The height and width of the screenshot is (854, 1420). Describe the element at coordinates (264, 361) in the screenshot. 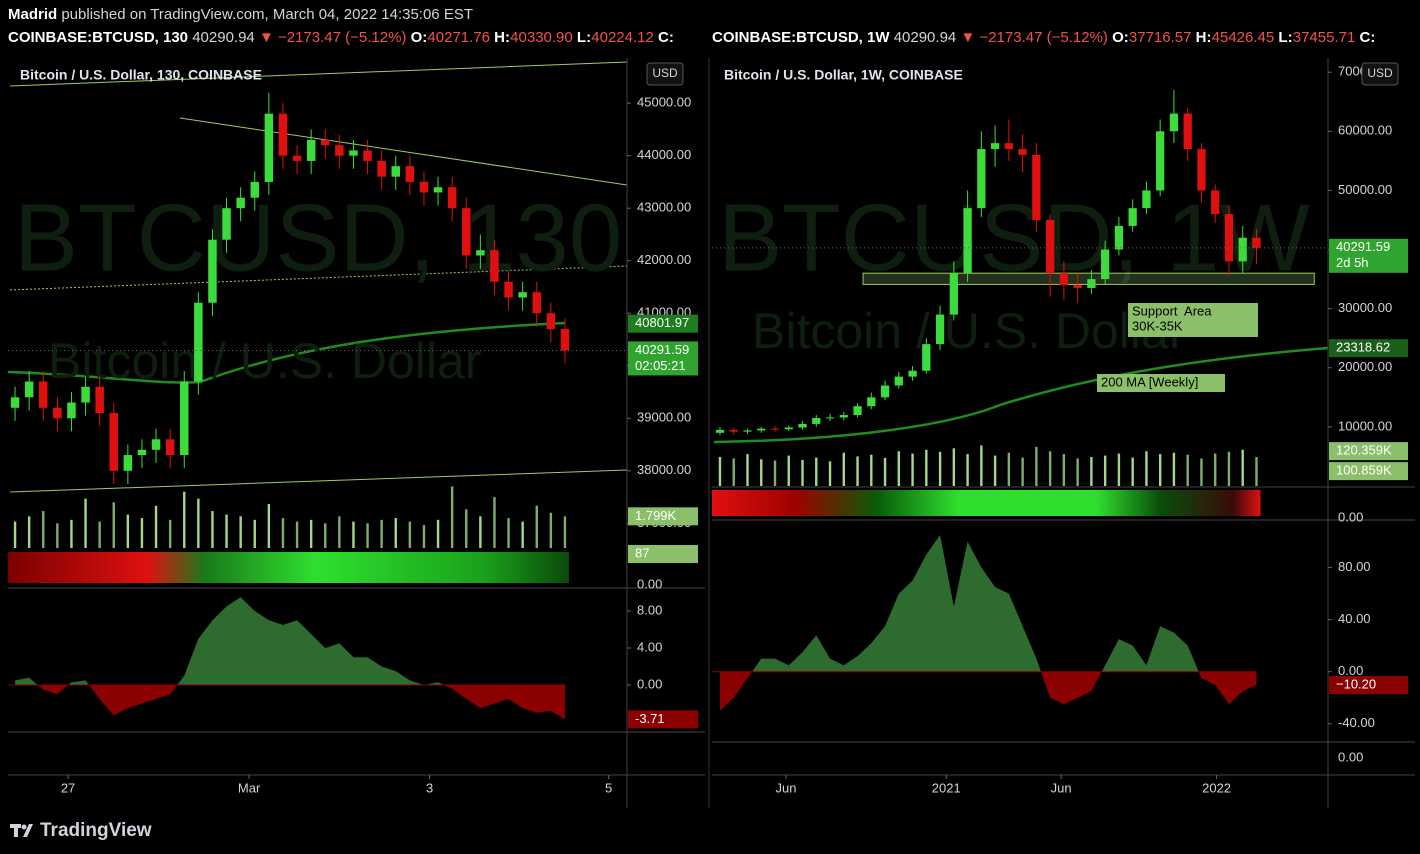

I see `watermark-sub: Bitcoin / U.S. Dollar` at that location.